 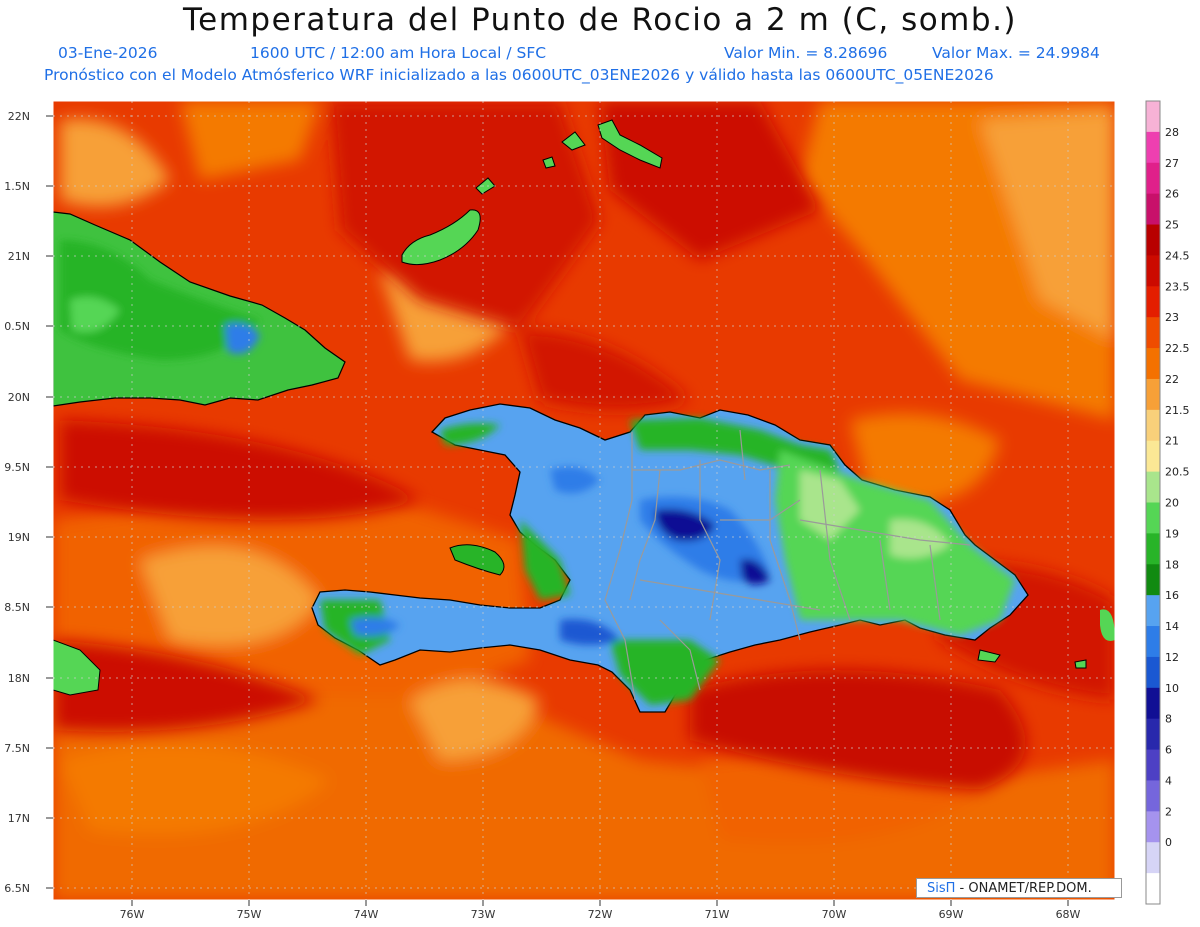 I want to click on colorbar-label: 21.5, so click(x=1177, y=410).